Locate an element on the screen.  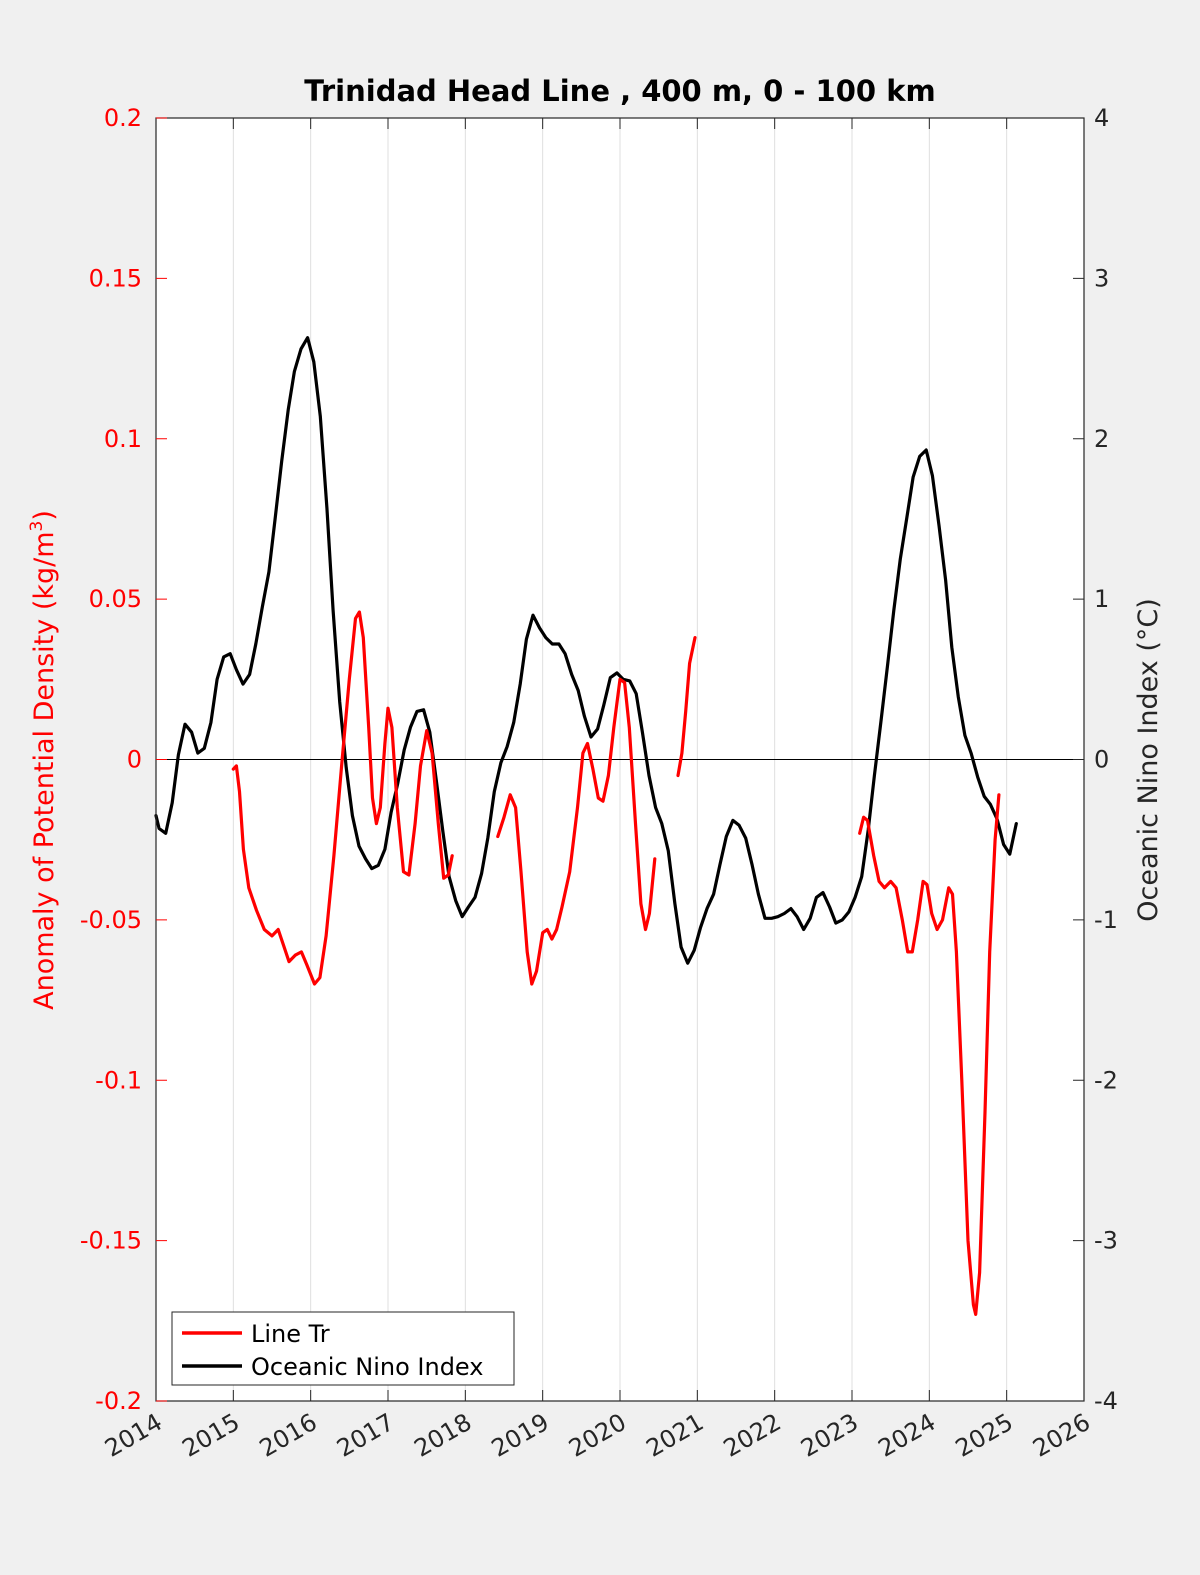
legend: Line Tr Oceanic Nino Index is located at coordinates (343, 1348).